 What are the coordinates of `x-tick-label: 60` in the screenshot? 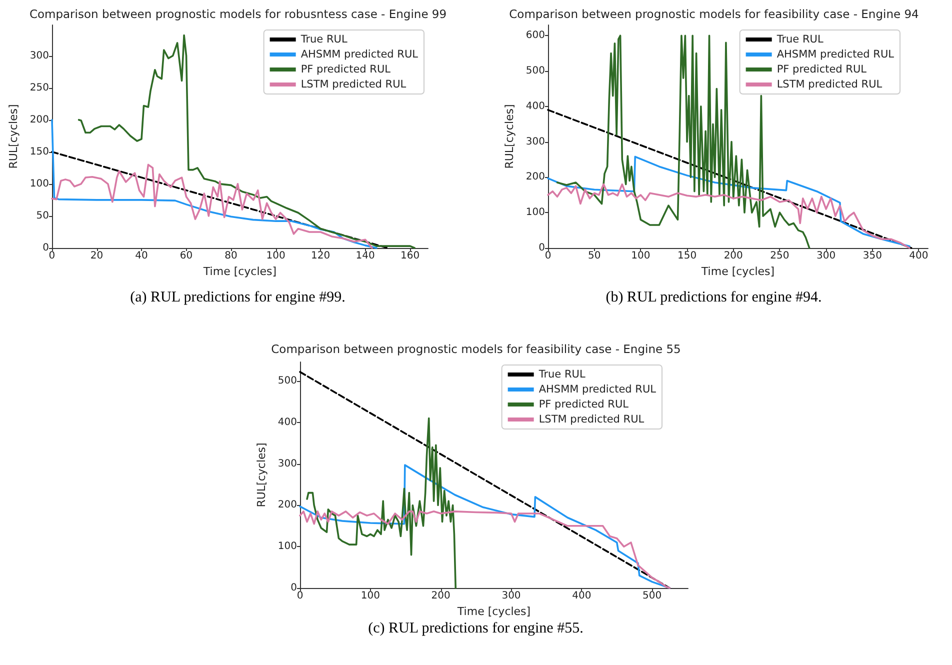 It's located at (186, 256).